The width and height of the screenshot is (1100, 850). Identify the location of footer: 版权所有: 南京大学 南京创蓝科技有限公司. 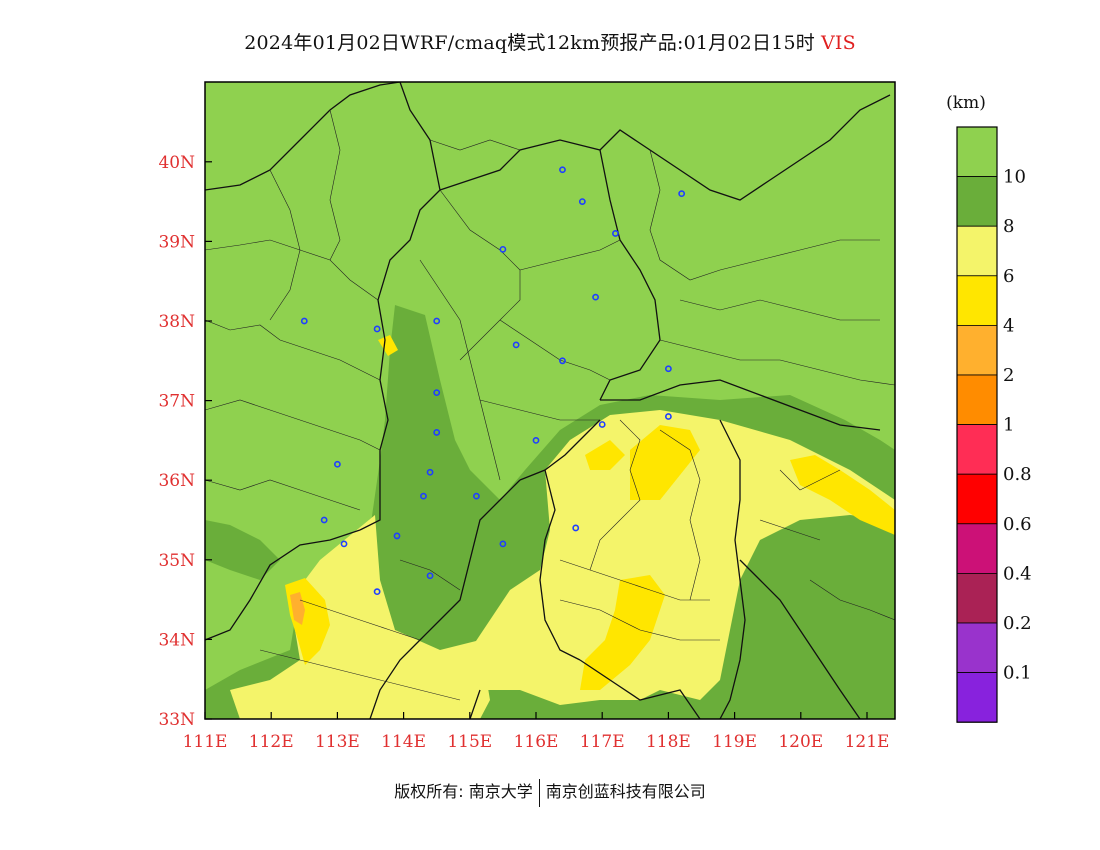
(550, 792).